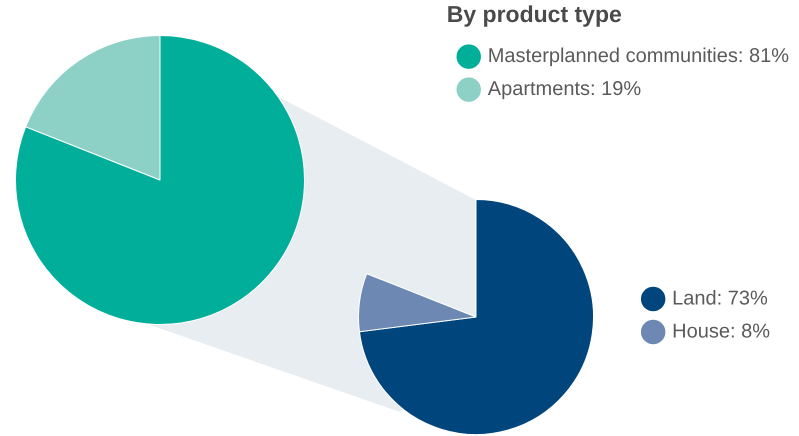  What do you see at coordinates (721, 331) in the screenshot?
I see `legend-label: House: 8%` at bounding box center [721, 331].